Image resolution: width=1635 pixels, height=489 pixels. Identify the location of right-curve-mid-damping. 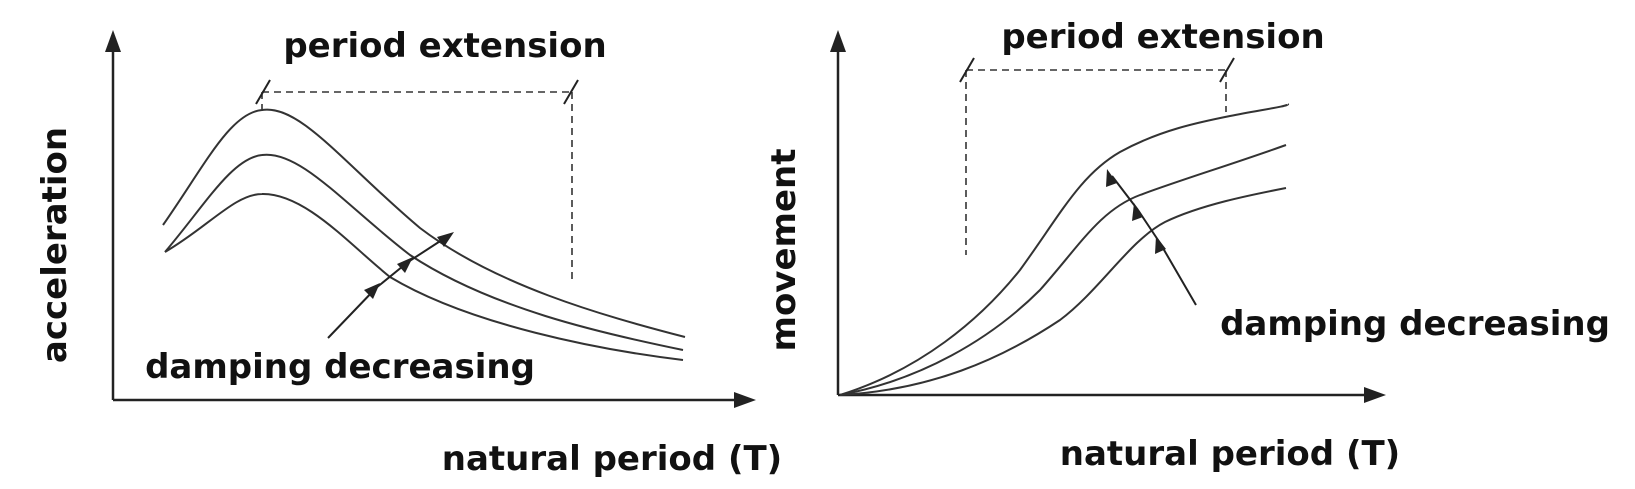
(1063, 270).